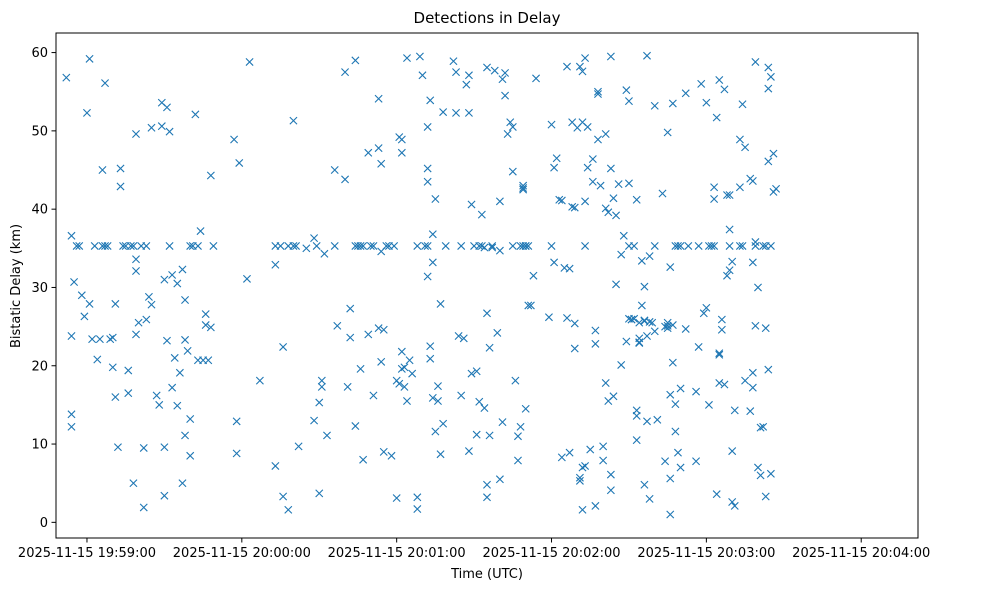 Image resolution: width=988 pixels, height=590 pixels. I want to click on y-tick-label: 60, so click(39, 53).